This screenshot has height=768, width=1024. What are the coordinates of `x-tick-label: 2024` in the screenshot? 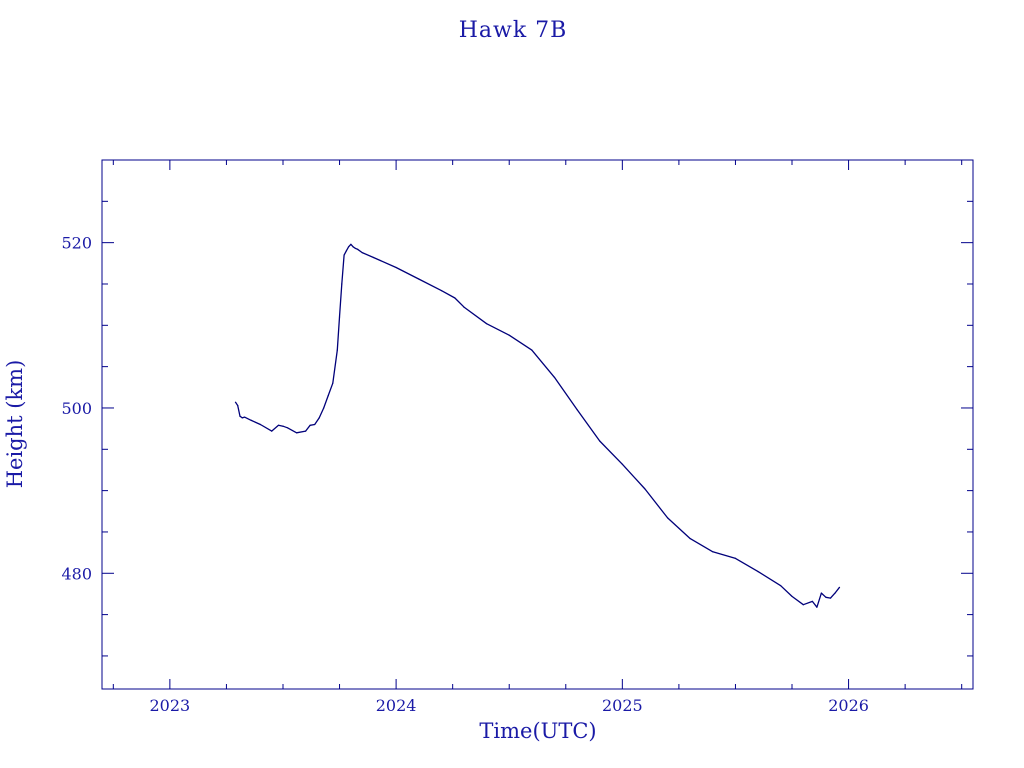 It's located at (396, 705).